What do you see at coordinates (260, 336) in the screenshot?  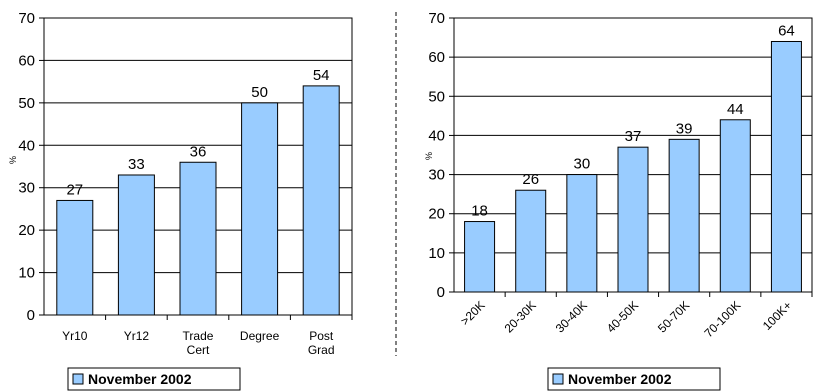 I see `x-tick-label: Degree` at bounding box center [260, 336].